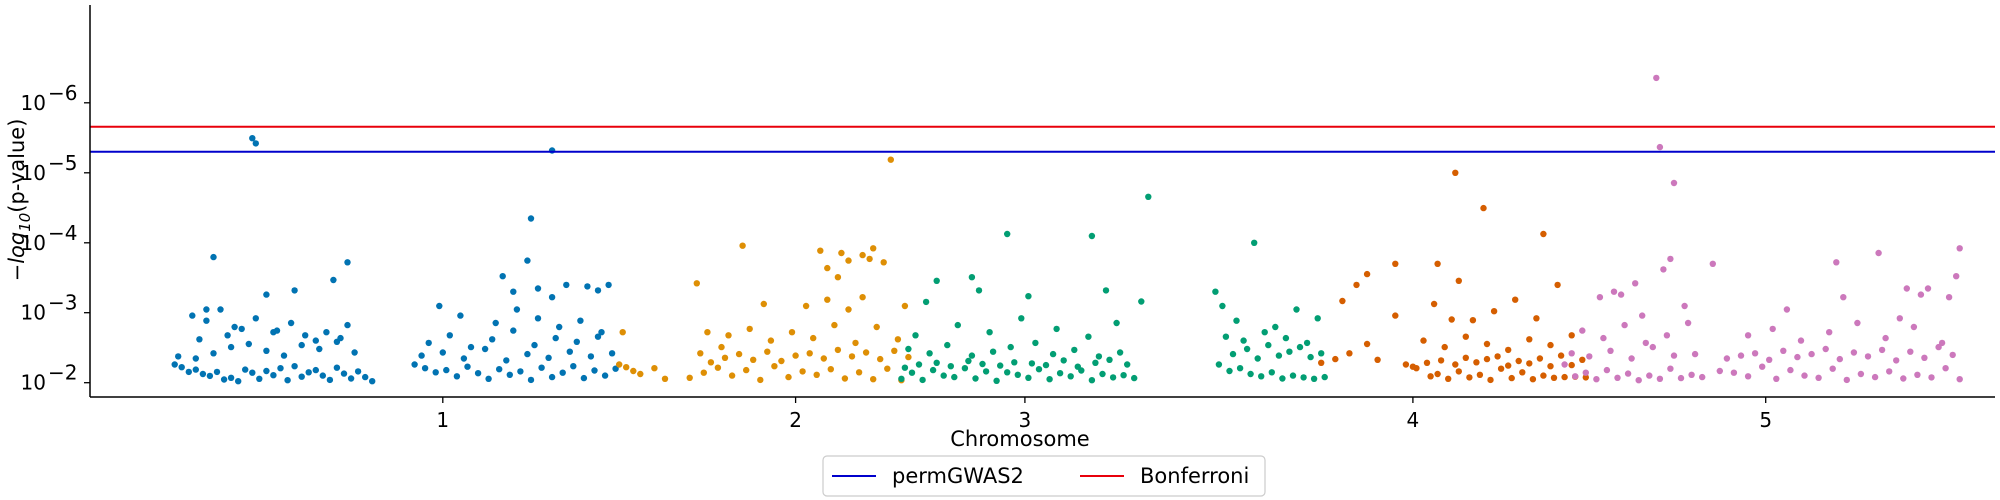 This screenshot has height=500, width=2000. What do you see at coordinates (1765, 420) in the screenshot?
I see `x-tick-label: 5` at bounding box center [1765, 420].